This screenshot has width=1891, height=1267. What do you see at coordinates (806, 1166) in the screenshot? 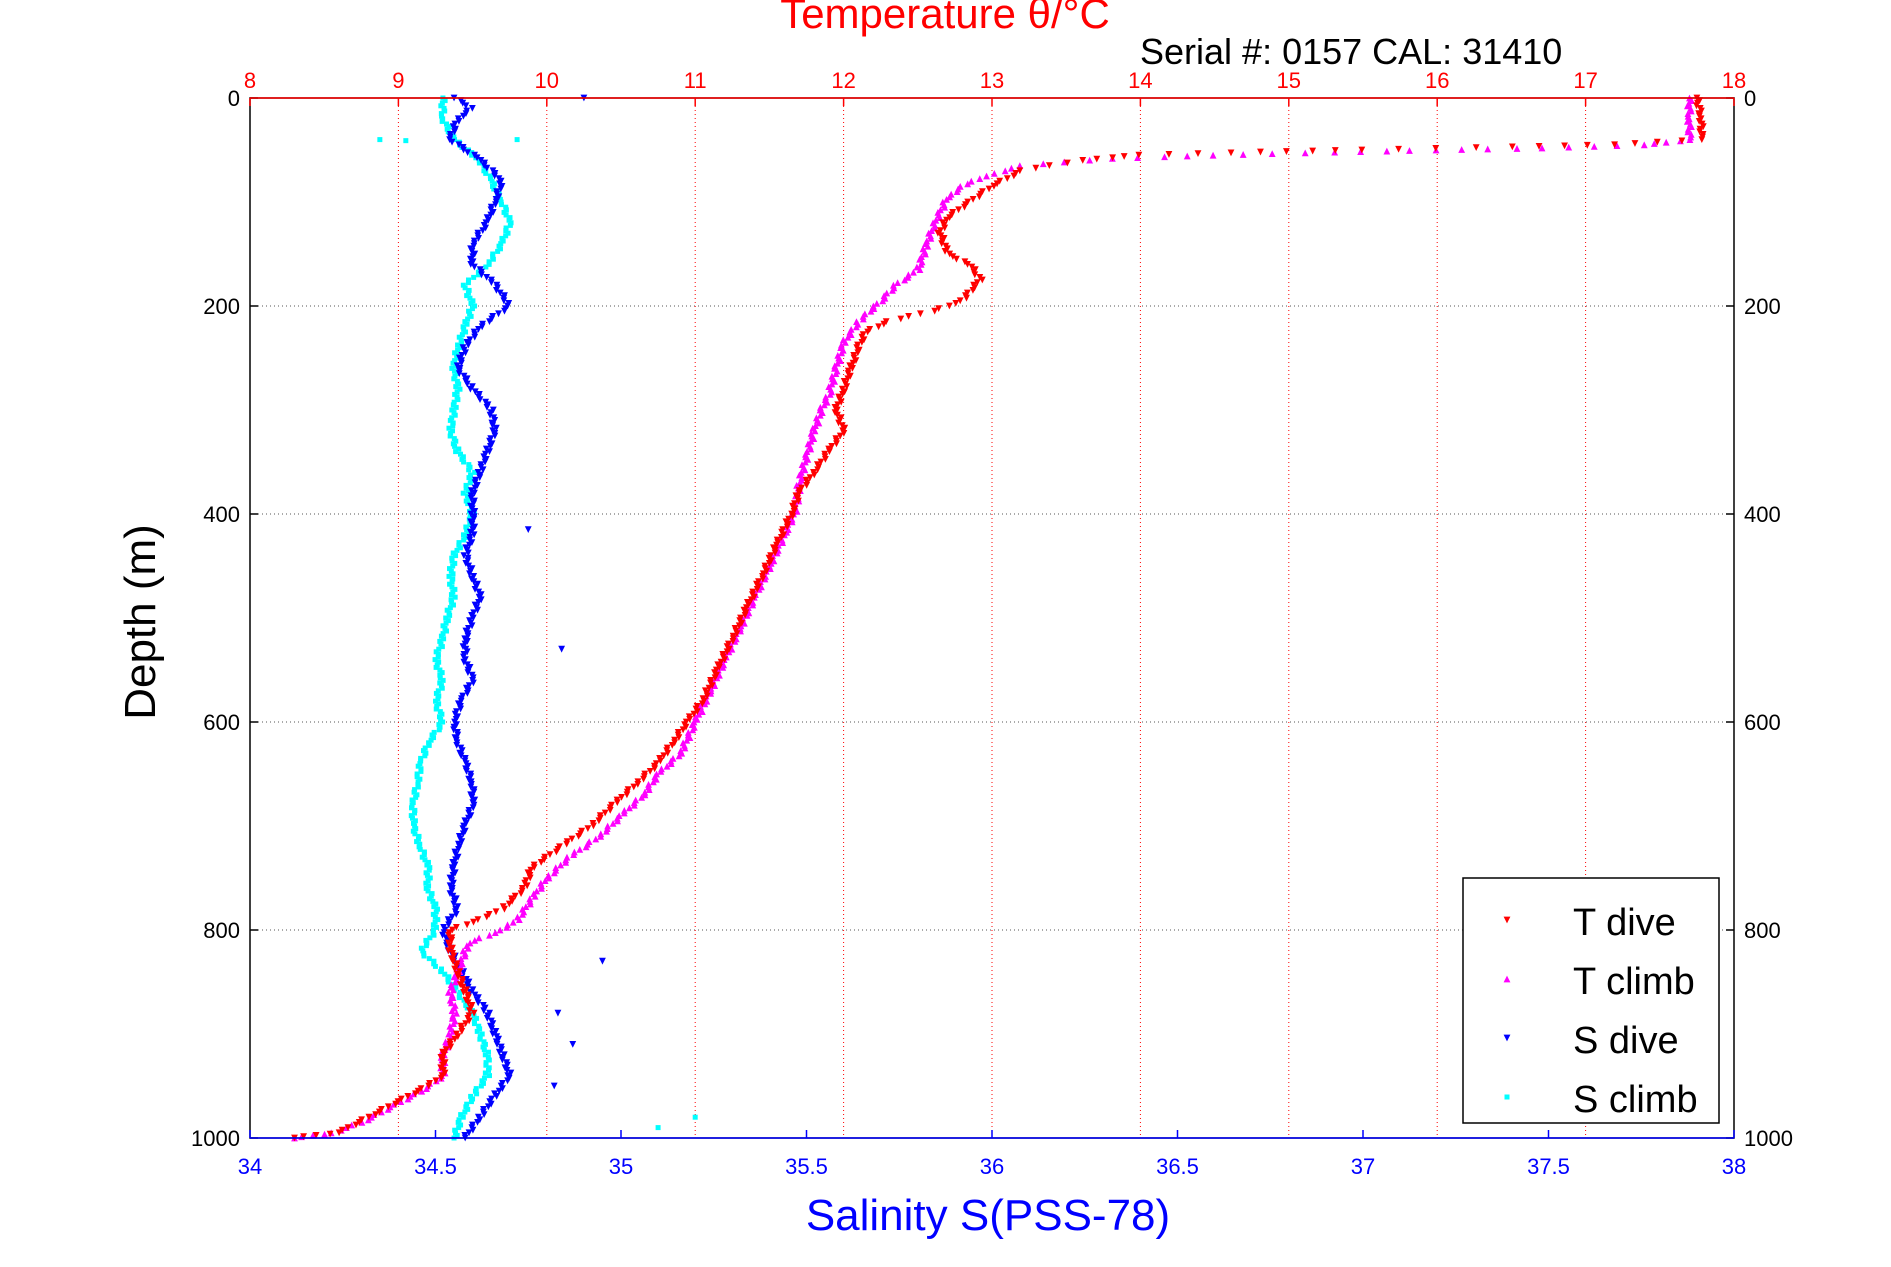
I see `x-bottom-tick-label: 35.5` at bounding box center [806, 1166].